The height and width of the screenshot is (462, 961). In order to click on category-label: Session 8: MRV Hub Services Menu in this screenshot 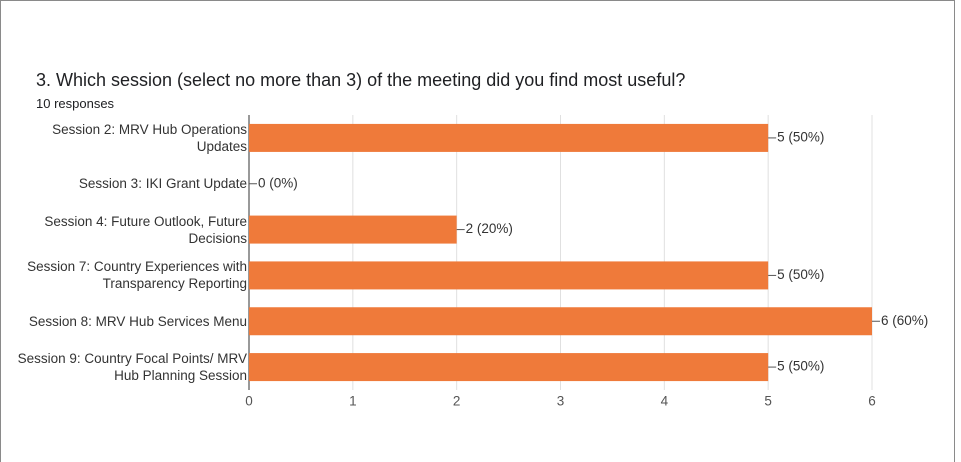, I will do `click(137, 321)`.